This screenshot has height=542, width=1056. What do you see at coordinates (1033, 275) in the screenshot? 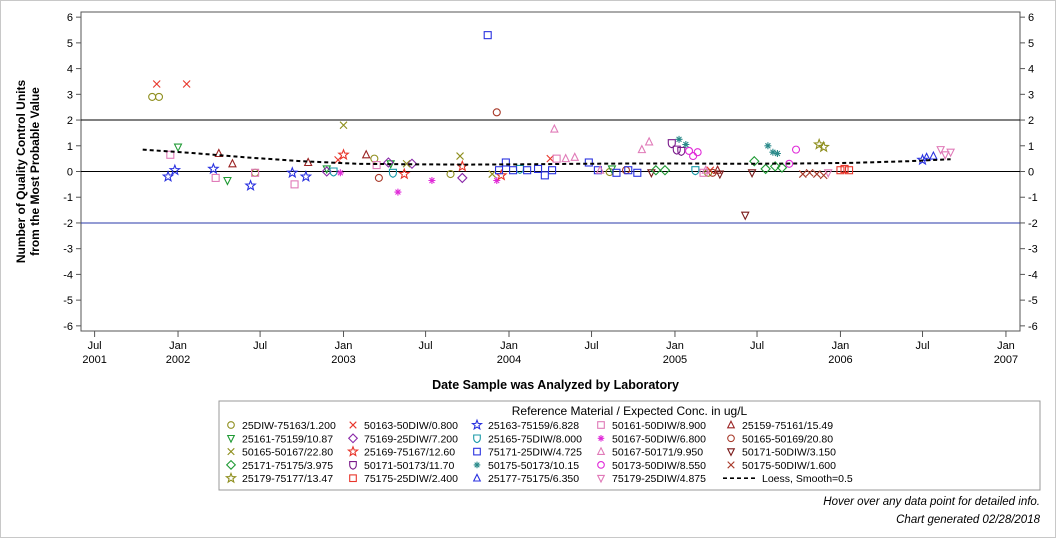
I see `y-tick-label-right: -4` at bounding box center [1033, 275].